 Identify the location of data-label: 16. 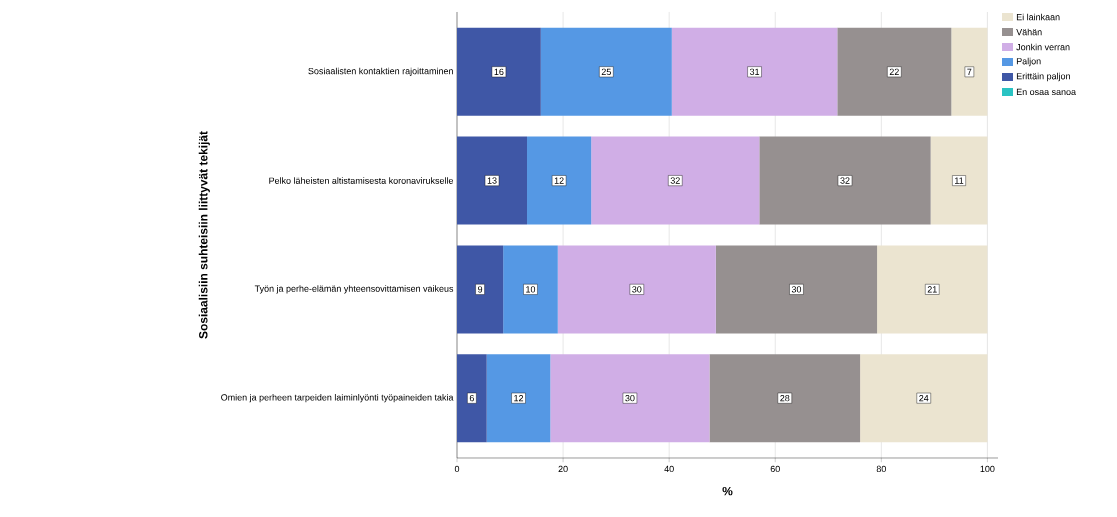
(499, 71).